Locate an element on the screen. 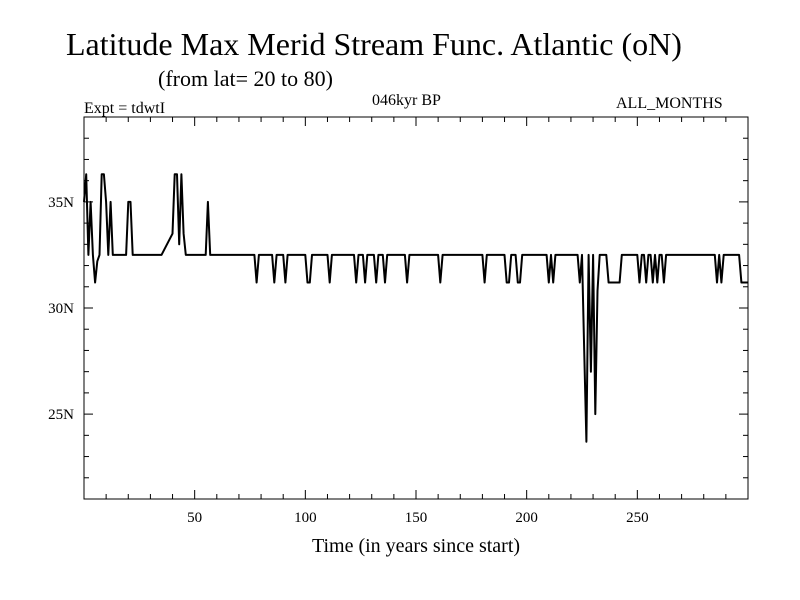 Image resolution: width=800 pixels, height=600 pixels. experiment-label: Expt = tdwtI is located at coordinates (125, 108).